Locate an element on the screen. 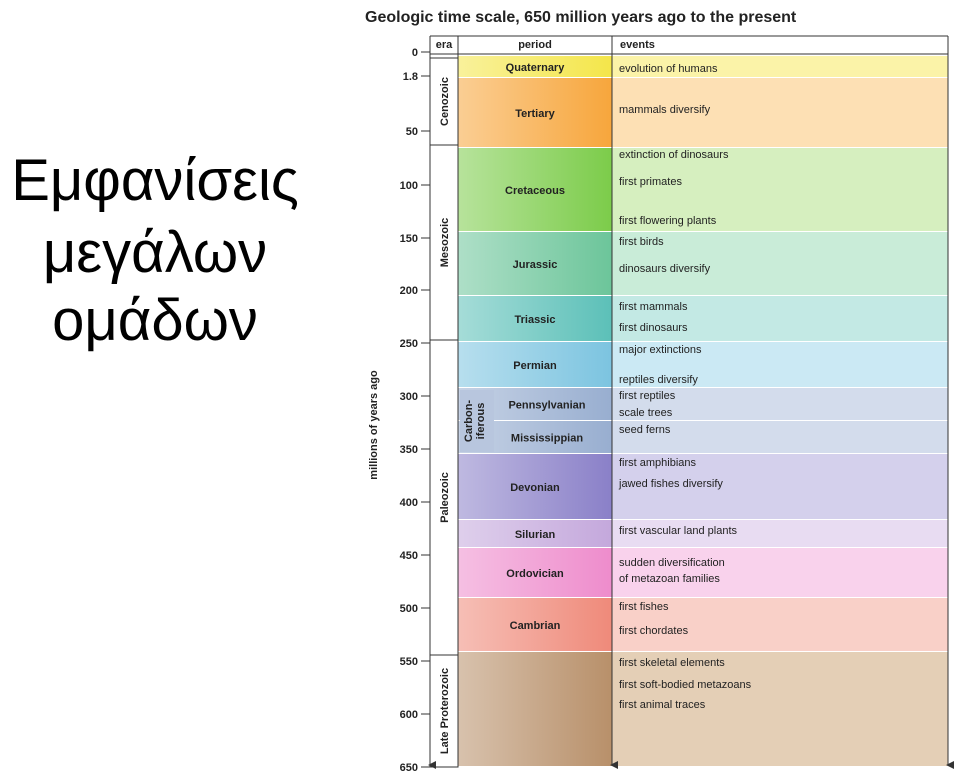 This screenshot has height=776, width=960. period-label: Cretaceous is located at coordinates (535, 191).